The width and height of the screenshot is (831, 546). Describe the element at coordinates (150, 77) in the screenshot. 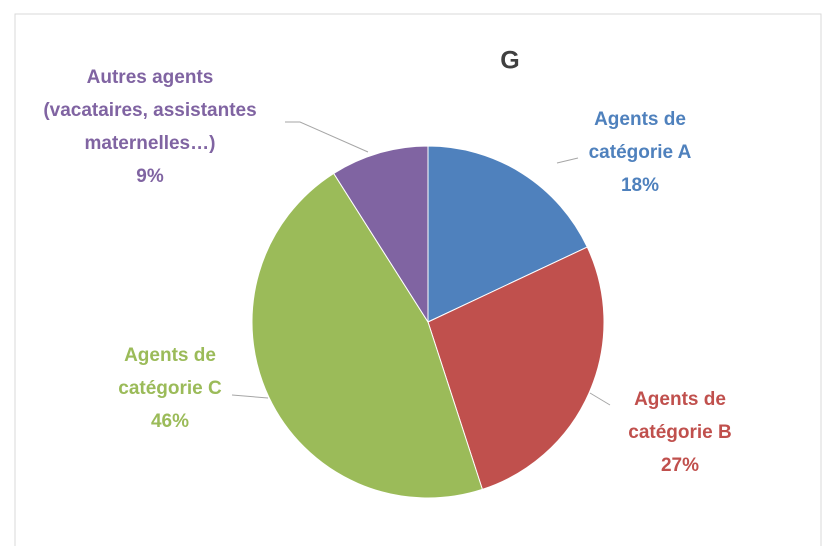

I see `label-line: Autres agents` at that location.